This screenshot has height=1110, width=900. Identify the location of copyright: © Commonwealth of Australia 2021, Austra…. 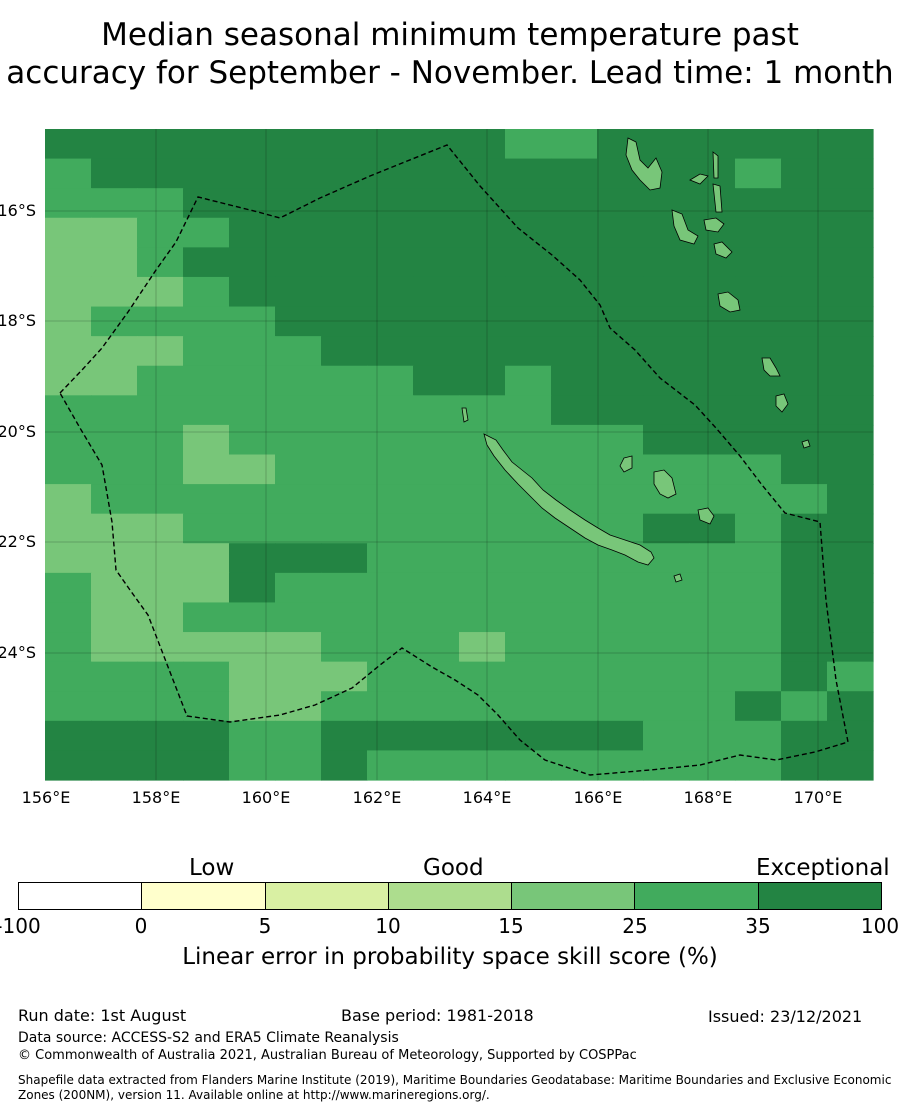
(327, 1055).